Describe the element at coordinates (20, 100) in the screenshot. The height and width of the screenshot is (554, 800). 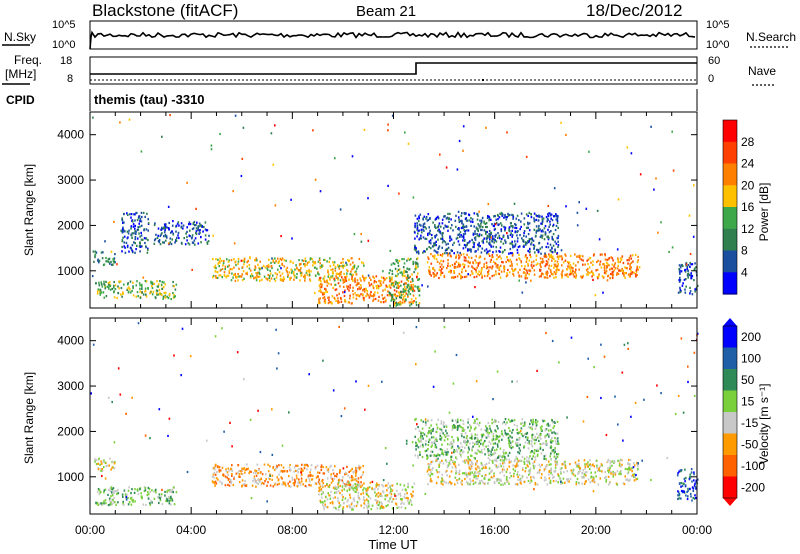
I see `cpid-label: CPID` at that location.